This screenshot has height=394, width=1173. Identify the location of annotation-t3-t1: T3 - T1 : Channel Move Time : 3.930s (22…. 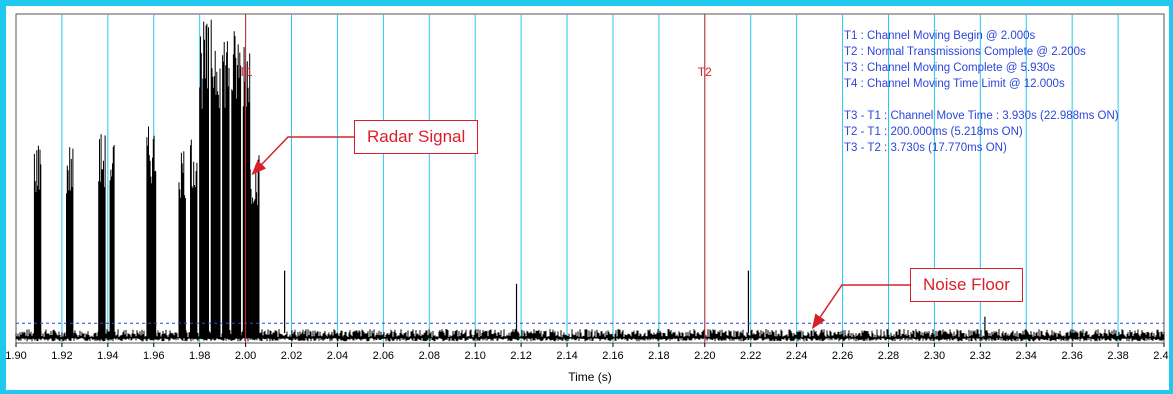
(981, 116).